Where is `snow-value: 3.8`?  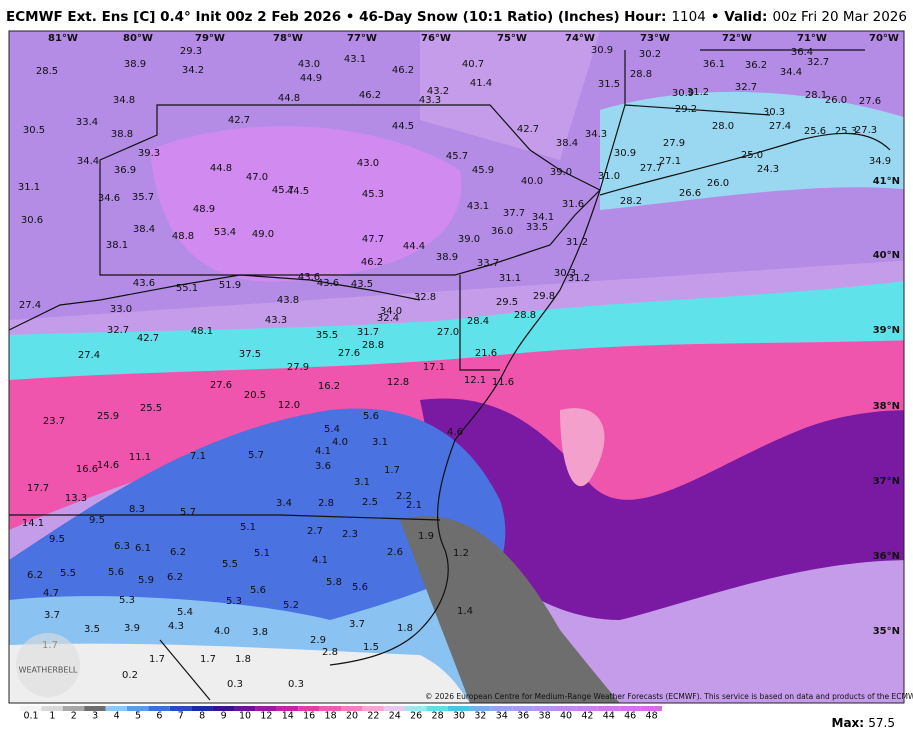 snow-value: 3.8 is located at coordinates (260, 632).